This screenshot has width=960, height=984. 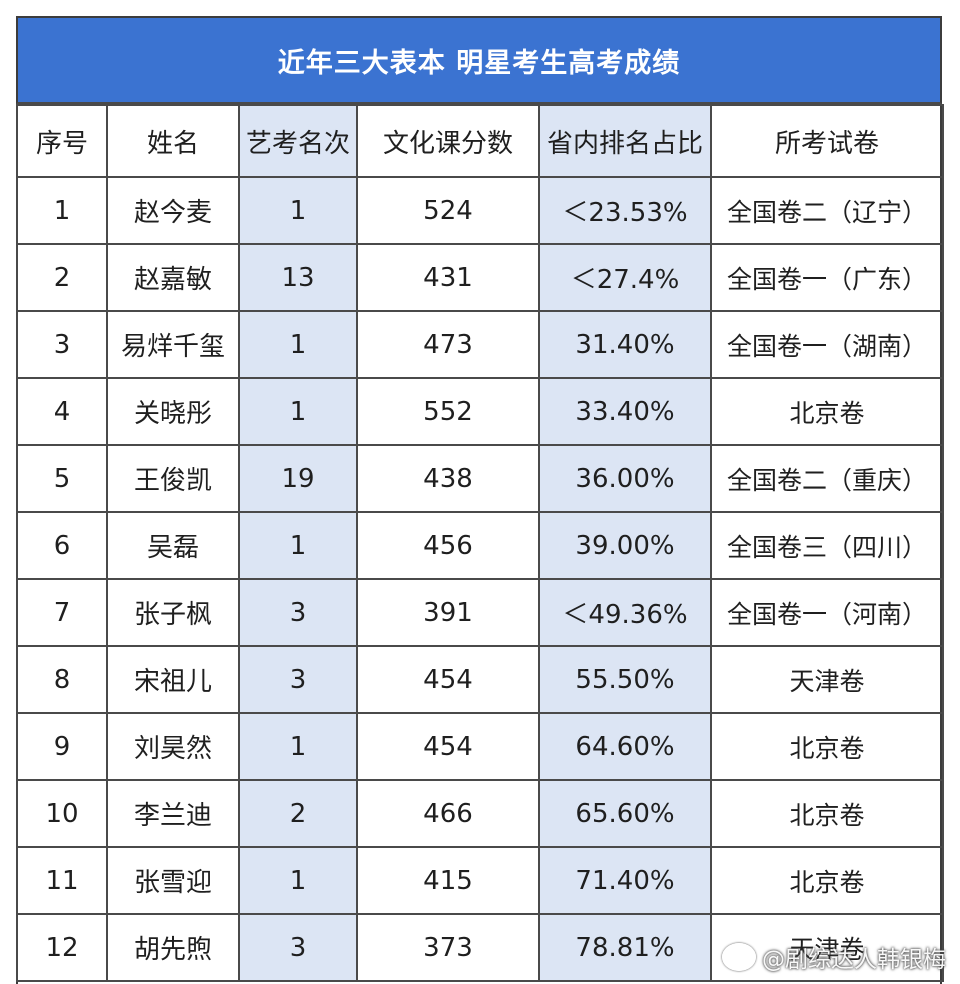 What do you see at coordinates (625, 411) in the screenshot?
I see `cell-pct: 33.40%` at bounding box center [625, 411].